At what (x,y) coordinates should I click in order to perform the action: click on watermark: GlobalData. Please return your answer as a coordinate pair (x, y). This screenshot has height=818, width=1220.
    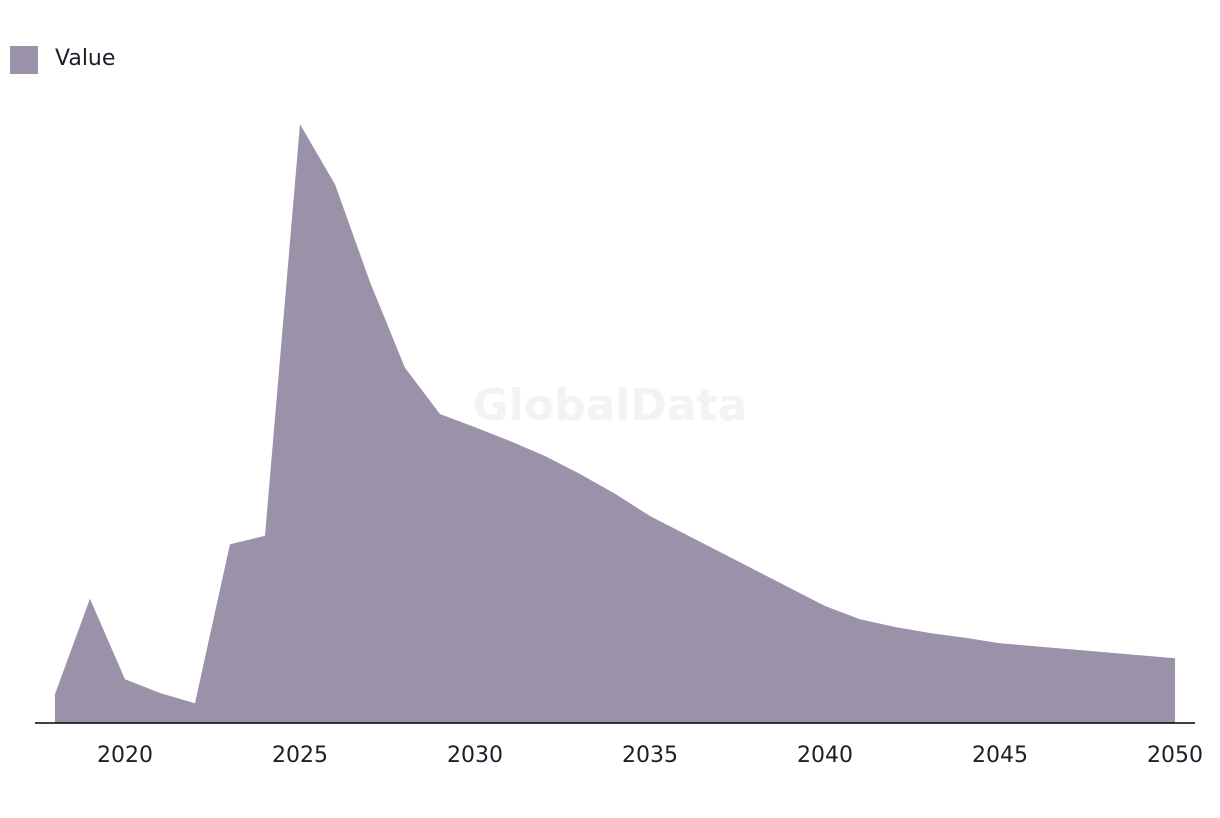
    Looking at the image, I should click on (610, 405).